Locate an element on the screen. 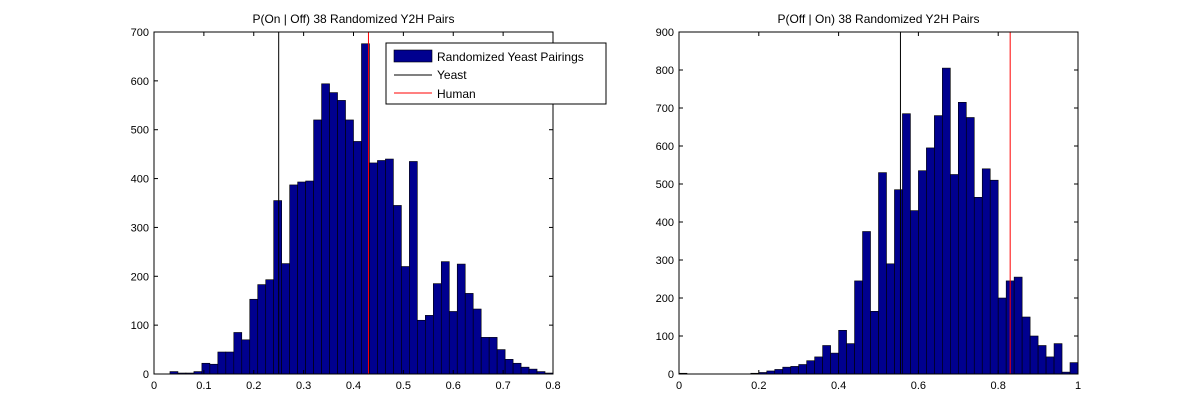 Image resolution: width=1191 pixels, height=420 pixels. legend-swatch-randomized is located at coordinates (413, 56).